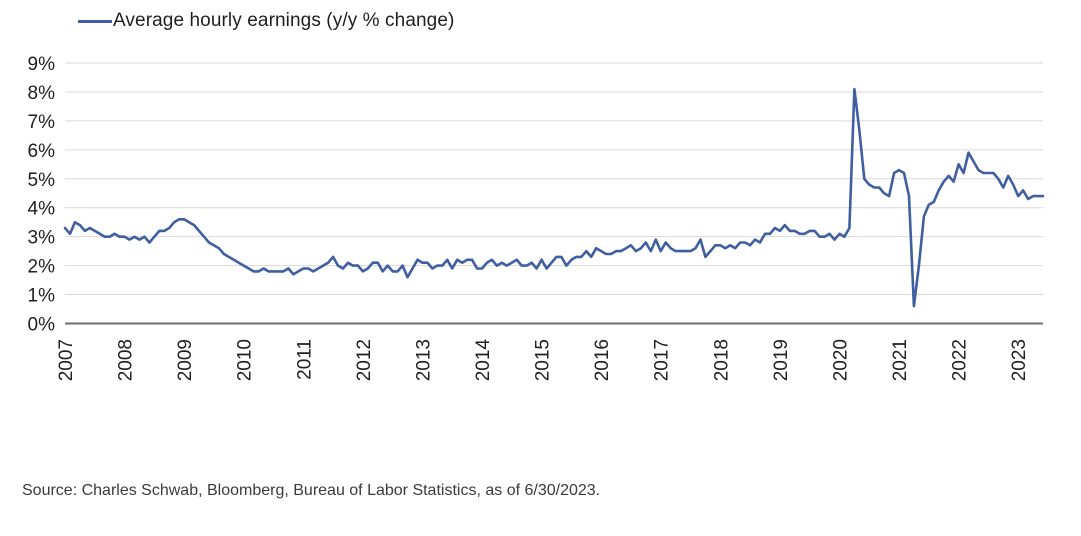  I want to click on y-tick-label: 5%, so click(42, 180).